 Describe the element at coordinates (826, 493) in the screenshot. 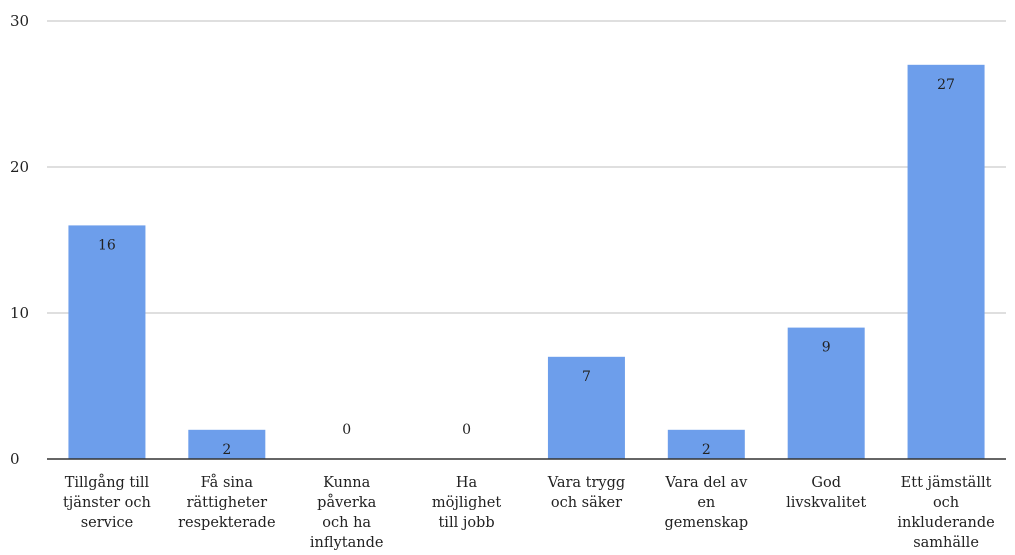

I see `category-label-7: God livskvalitet` at that location.